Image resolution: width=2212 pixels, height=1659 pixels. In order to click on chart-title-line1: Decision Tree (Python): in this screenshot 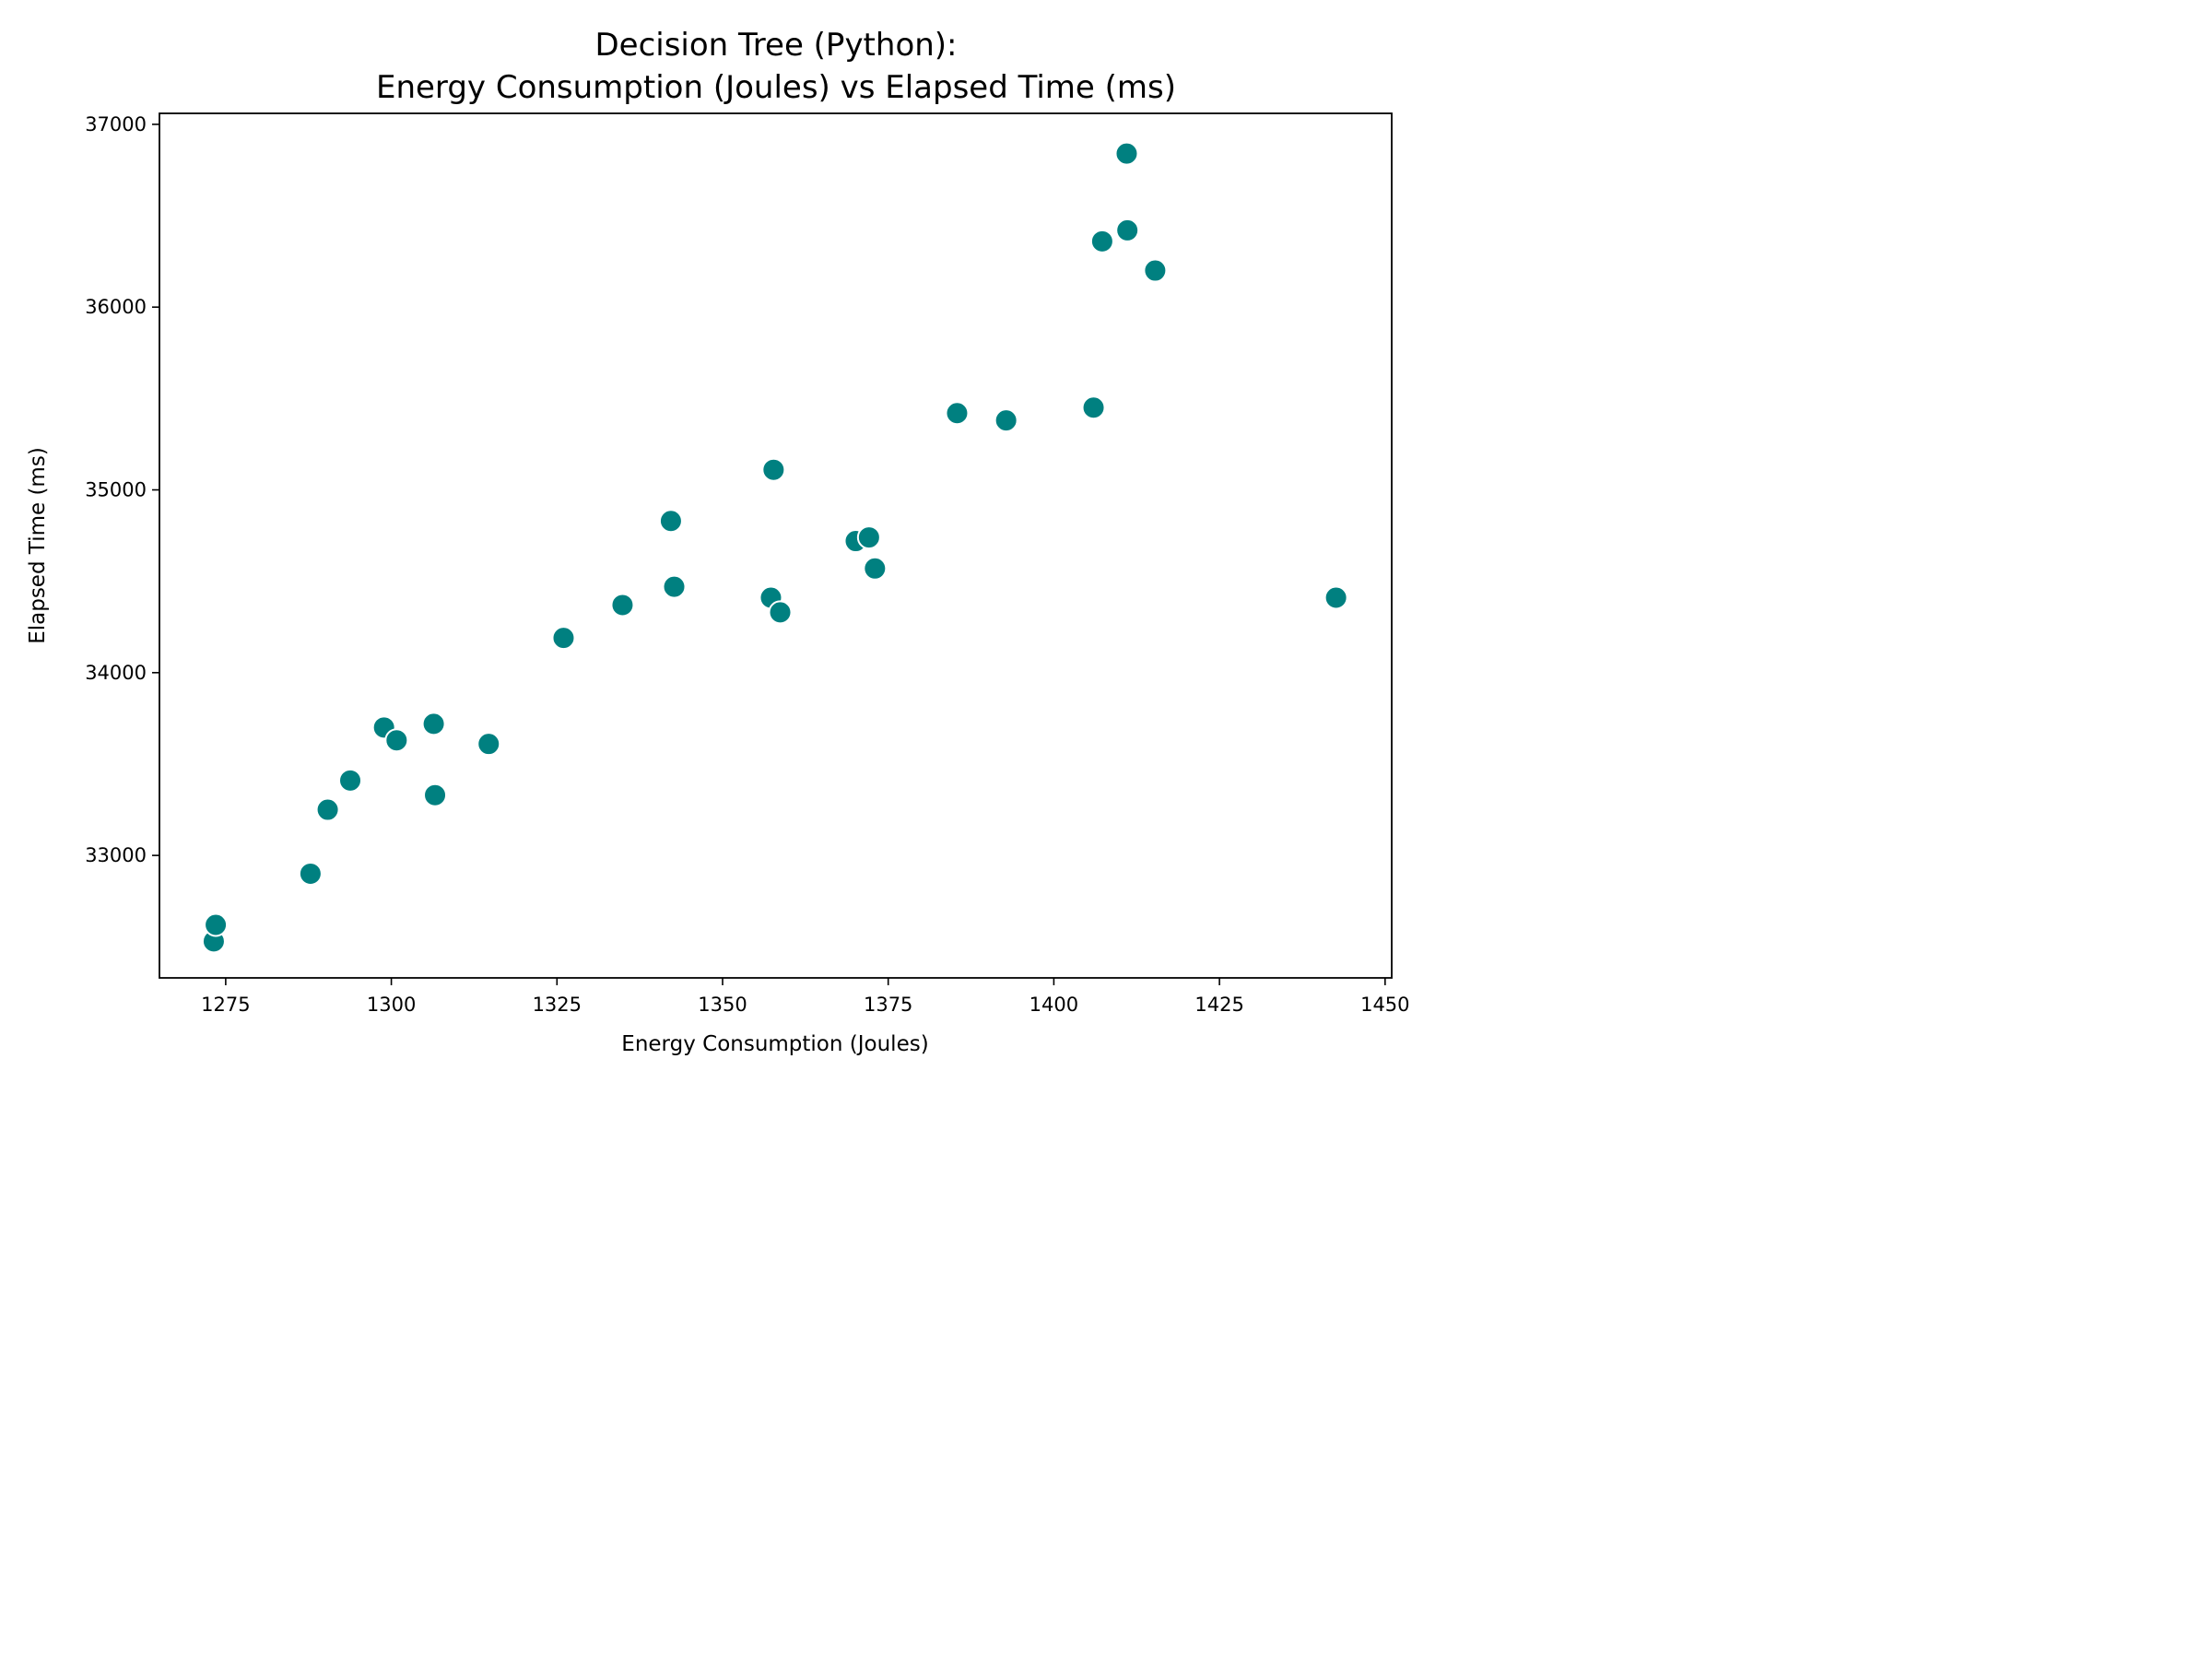, I will do `click(775, 45)`.